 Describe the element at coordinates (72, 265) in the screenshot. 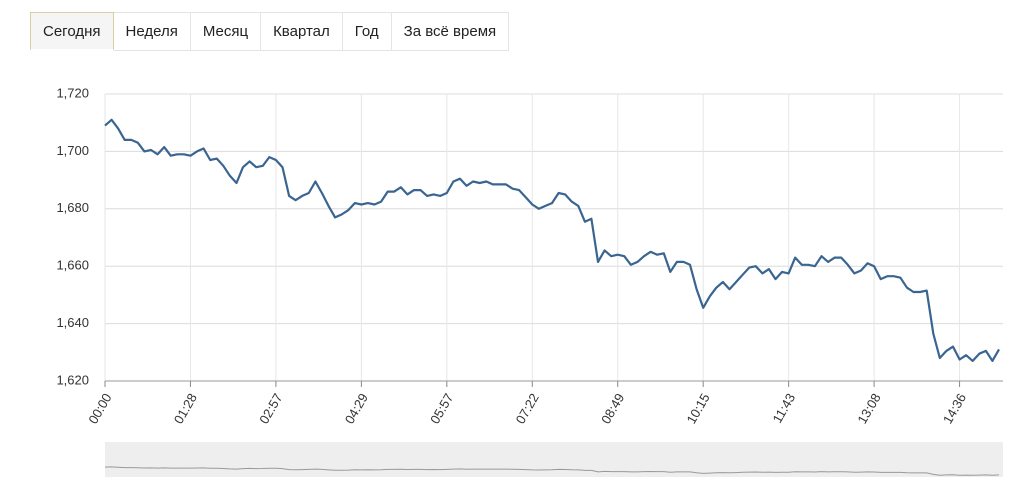

I see `y-tick-label: 1,660` at that location.